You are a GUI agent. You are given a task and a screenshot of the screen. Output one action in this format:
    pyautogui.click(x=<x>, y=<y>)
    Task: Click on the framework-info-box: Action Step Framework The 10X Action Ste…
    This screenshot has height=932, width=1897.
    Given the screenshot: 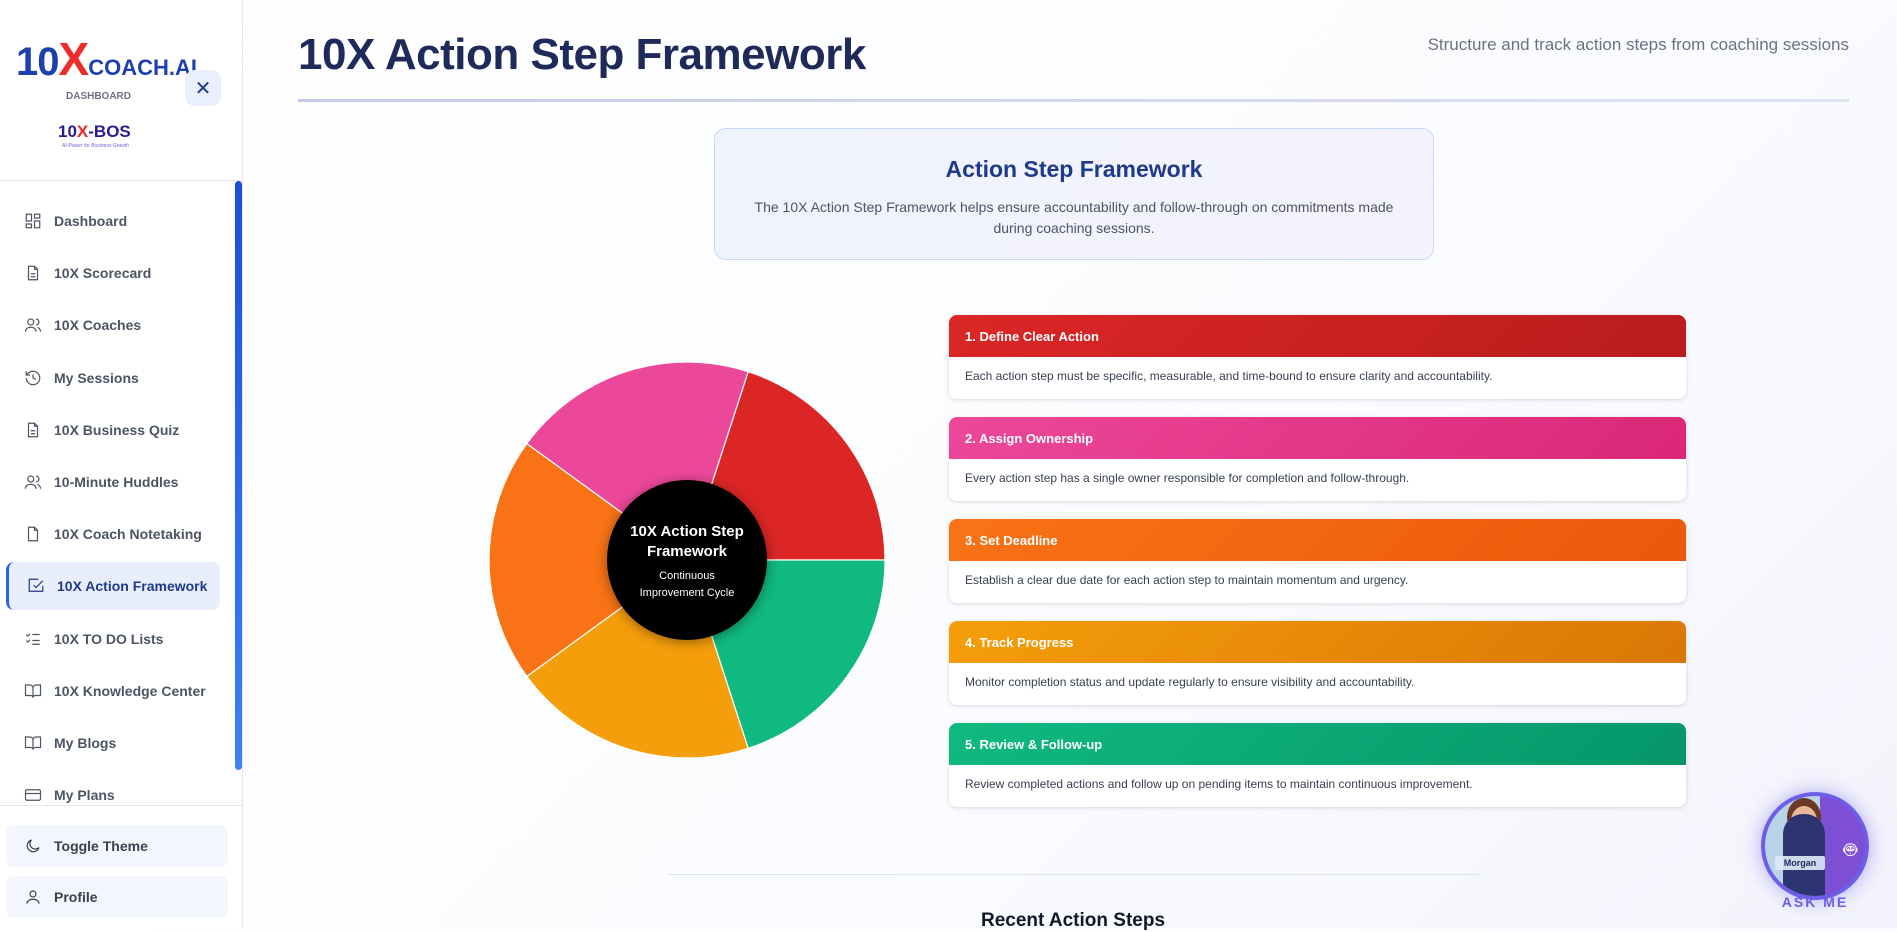 What is the action you would take?
    pyautogui.click(x=1074, y=194)
    